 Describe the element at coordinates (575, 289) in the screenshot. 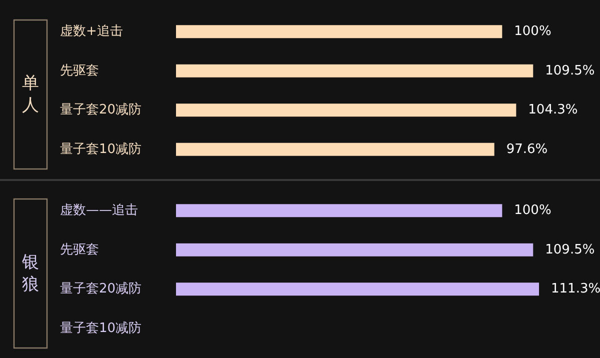

I see `data-label: 111.3%` at that location.